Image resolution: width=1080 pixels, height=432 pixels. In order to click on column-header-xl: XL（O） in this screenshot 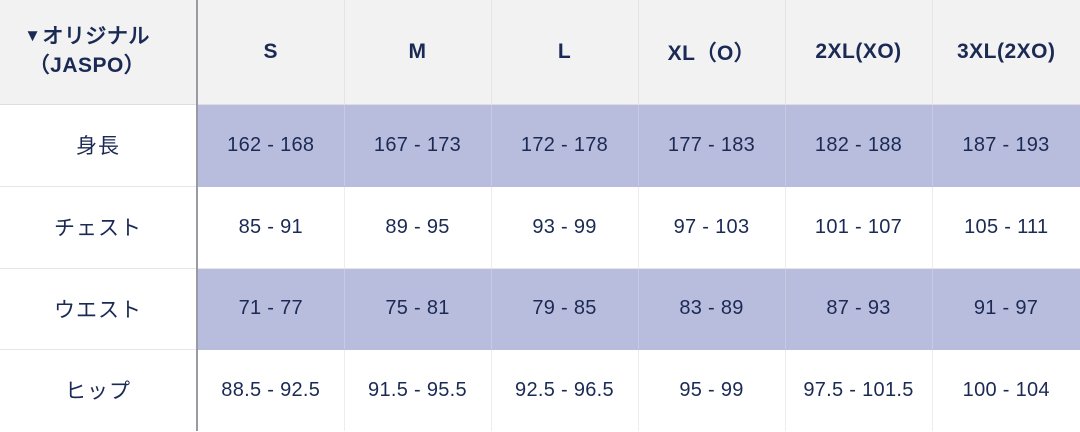, I will do `click(712, 52)`.